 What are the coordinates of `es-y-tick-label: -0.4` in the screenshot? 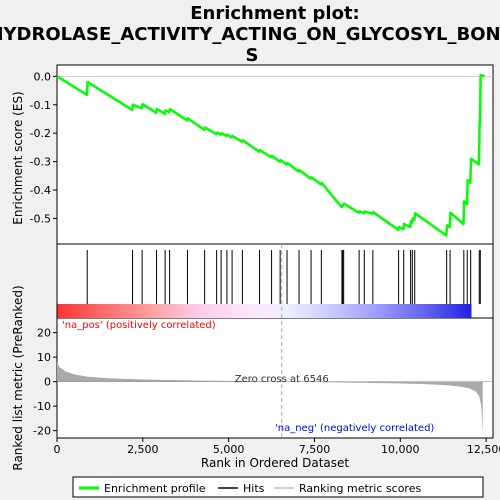 It's located at (40, 190).